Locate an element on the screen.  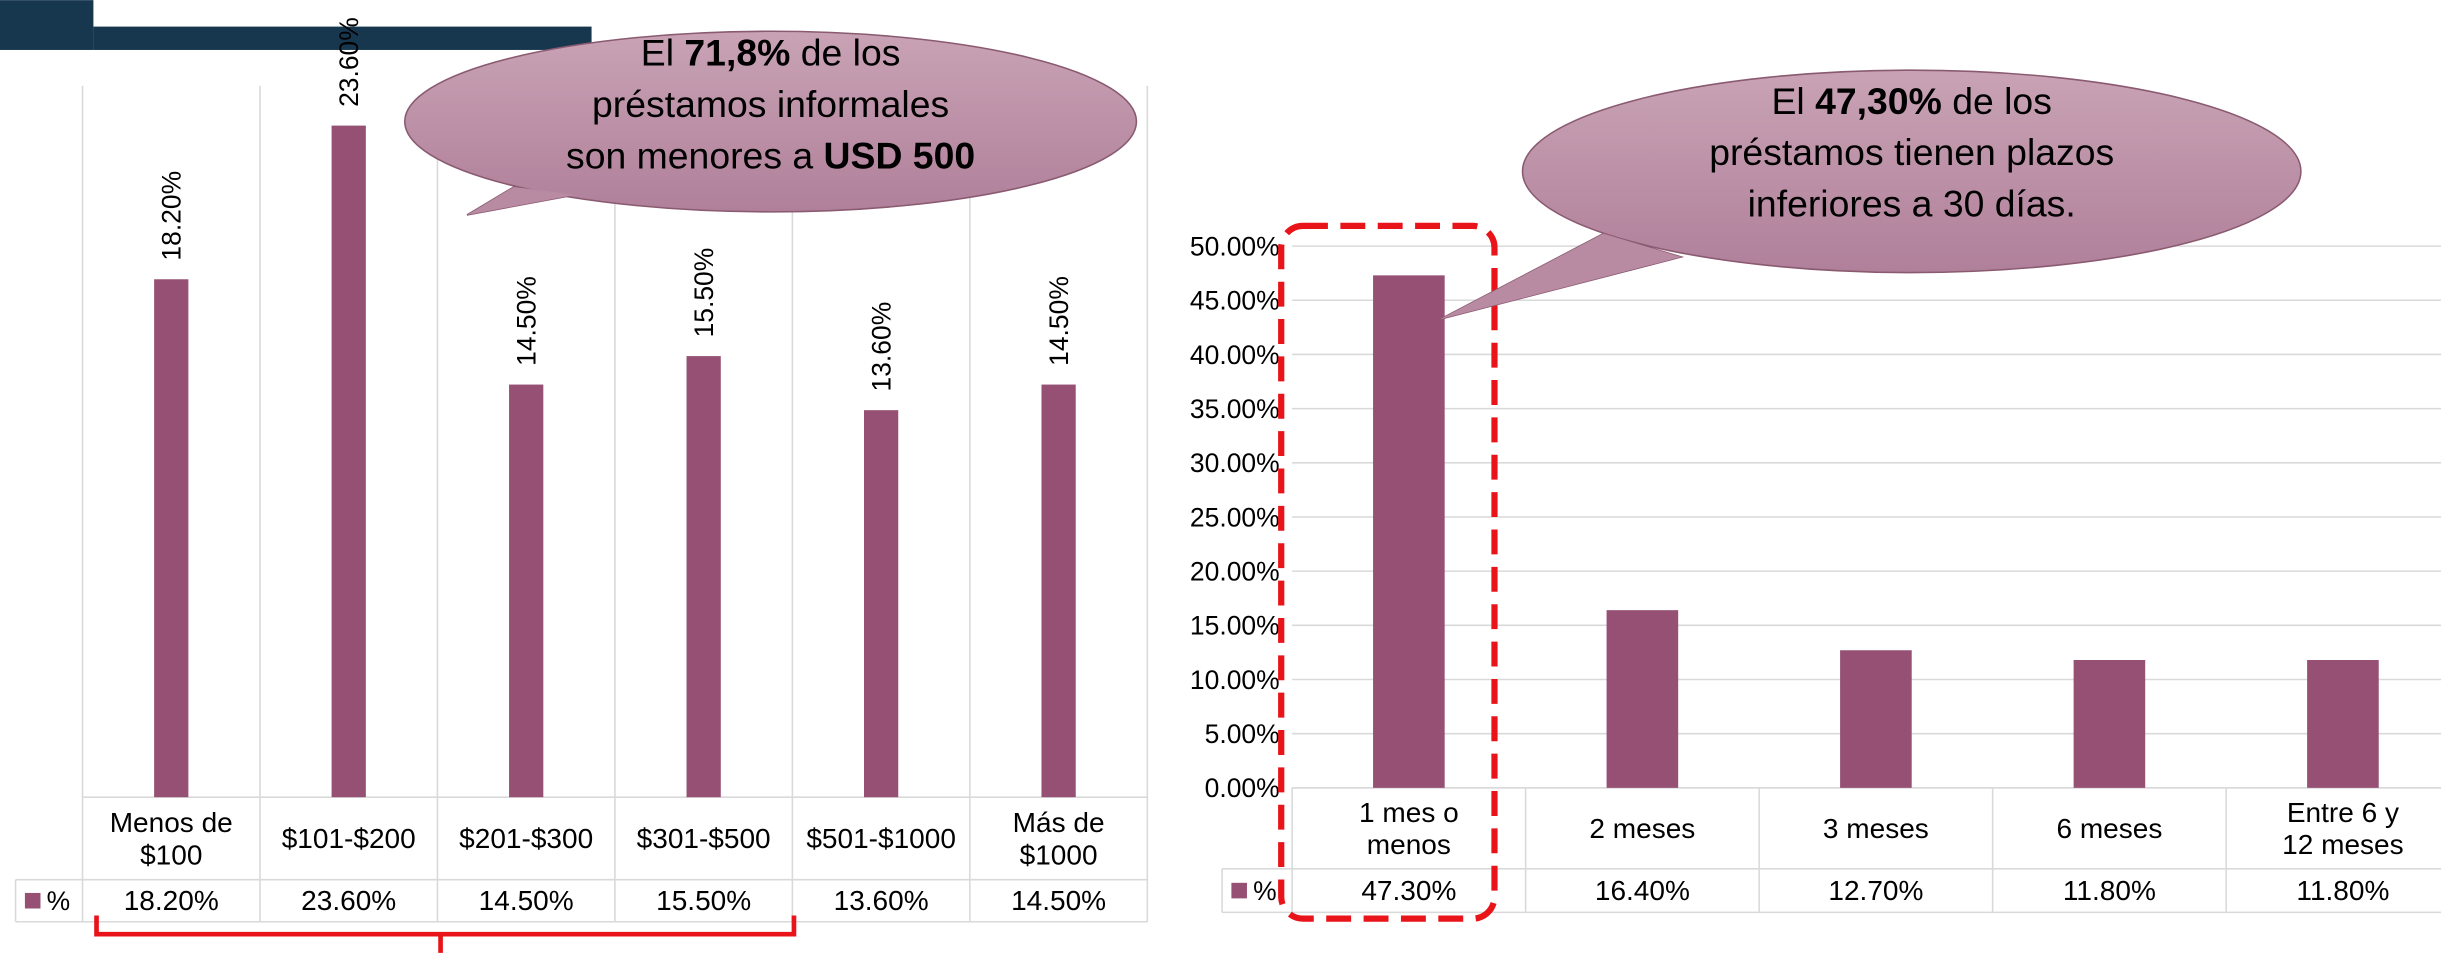
callout-span: USD 500 is located at coordinates (900, 155).